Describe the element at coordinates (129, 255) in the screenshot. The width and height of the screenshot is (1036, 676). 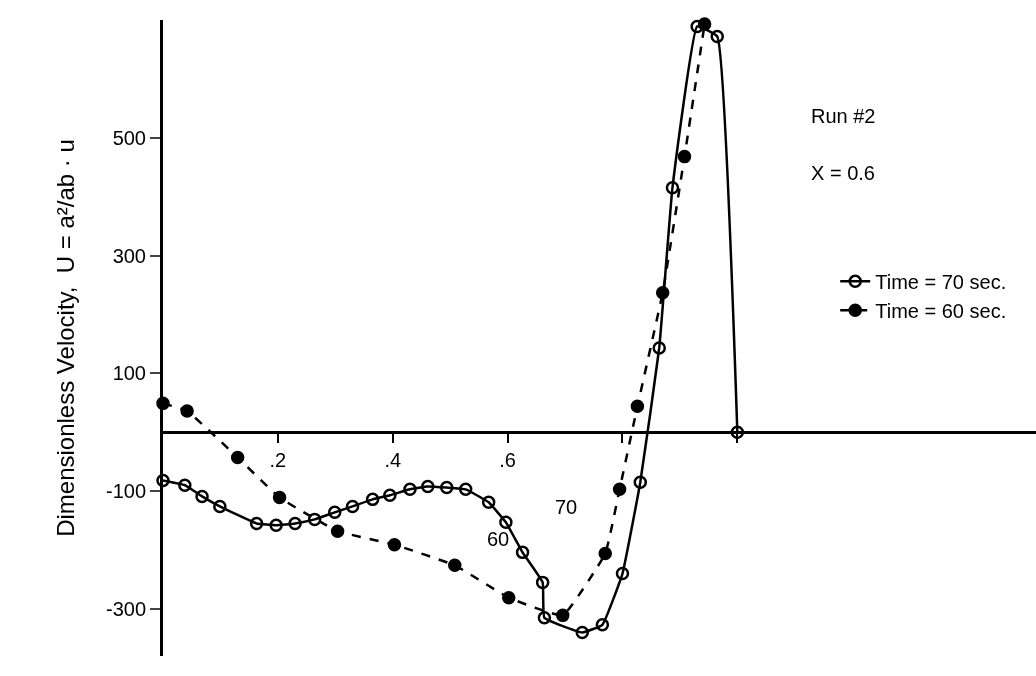
I see `y-tick-label: 300` at that location.